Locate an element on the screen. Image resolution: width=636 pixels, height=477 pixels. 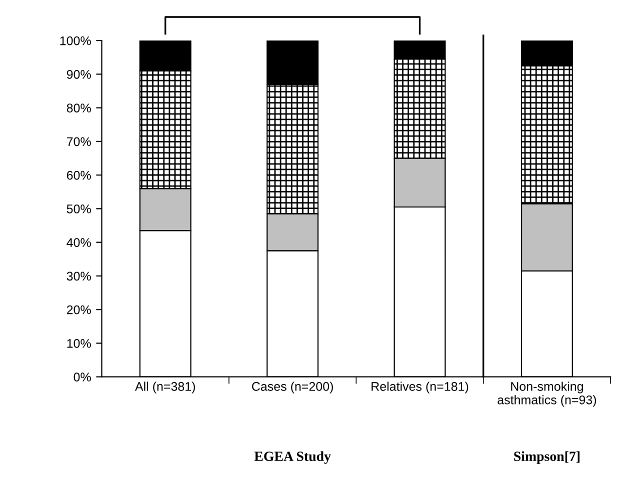
y-tick-label: 50% is located at coordinates (78, 209).